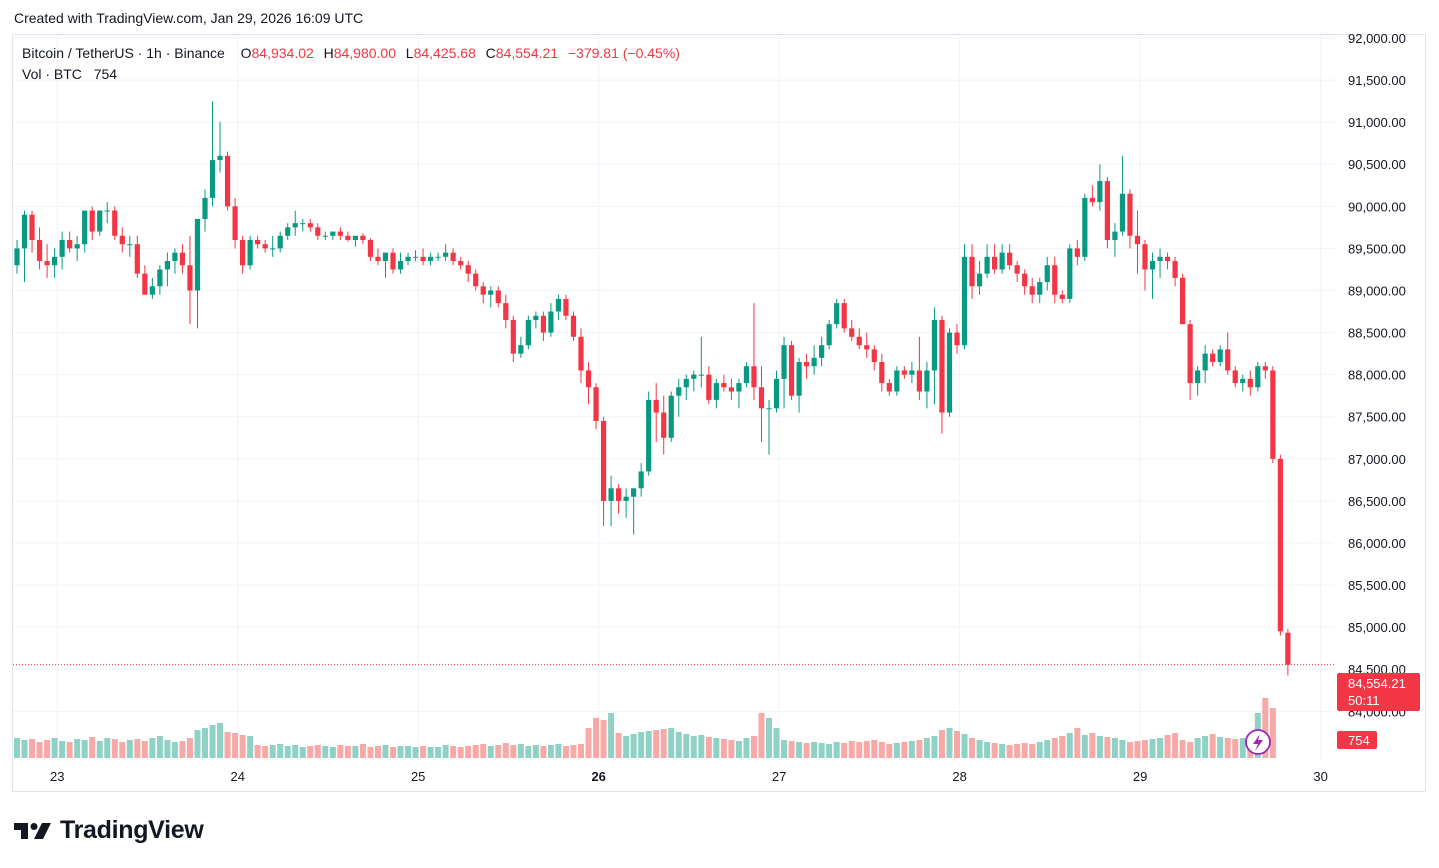 The image size is (1439, 868). I want to click on close-label: C, so click(490, 53).